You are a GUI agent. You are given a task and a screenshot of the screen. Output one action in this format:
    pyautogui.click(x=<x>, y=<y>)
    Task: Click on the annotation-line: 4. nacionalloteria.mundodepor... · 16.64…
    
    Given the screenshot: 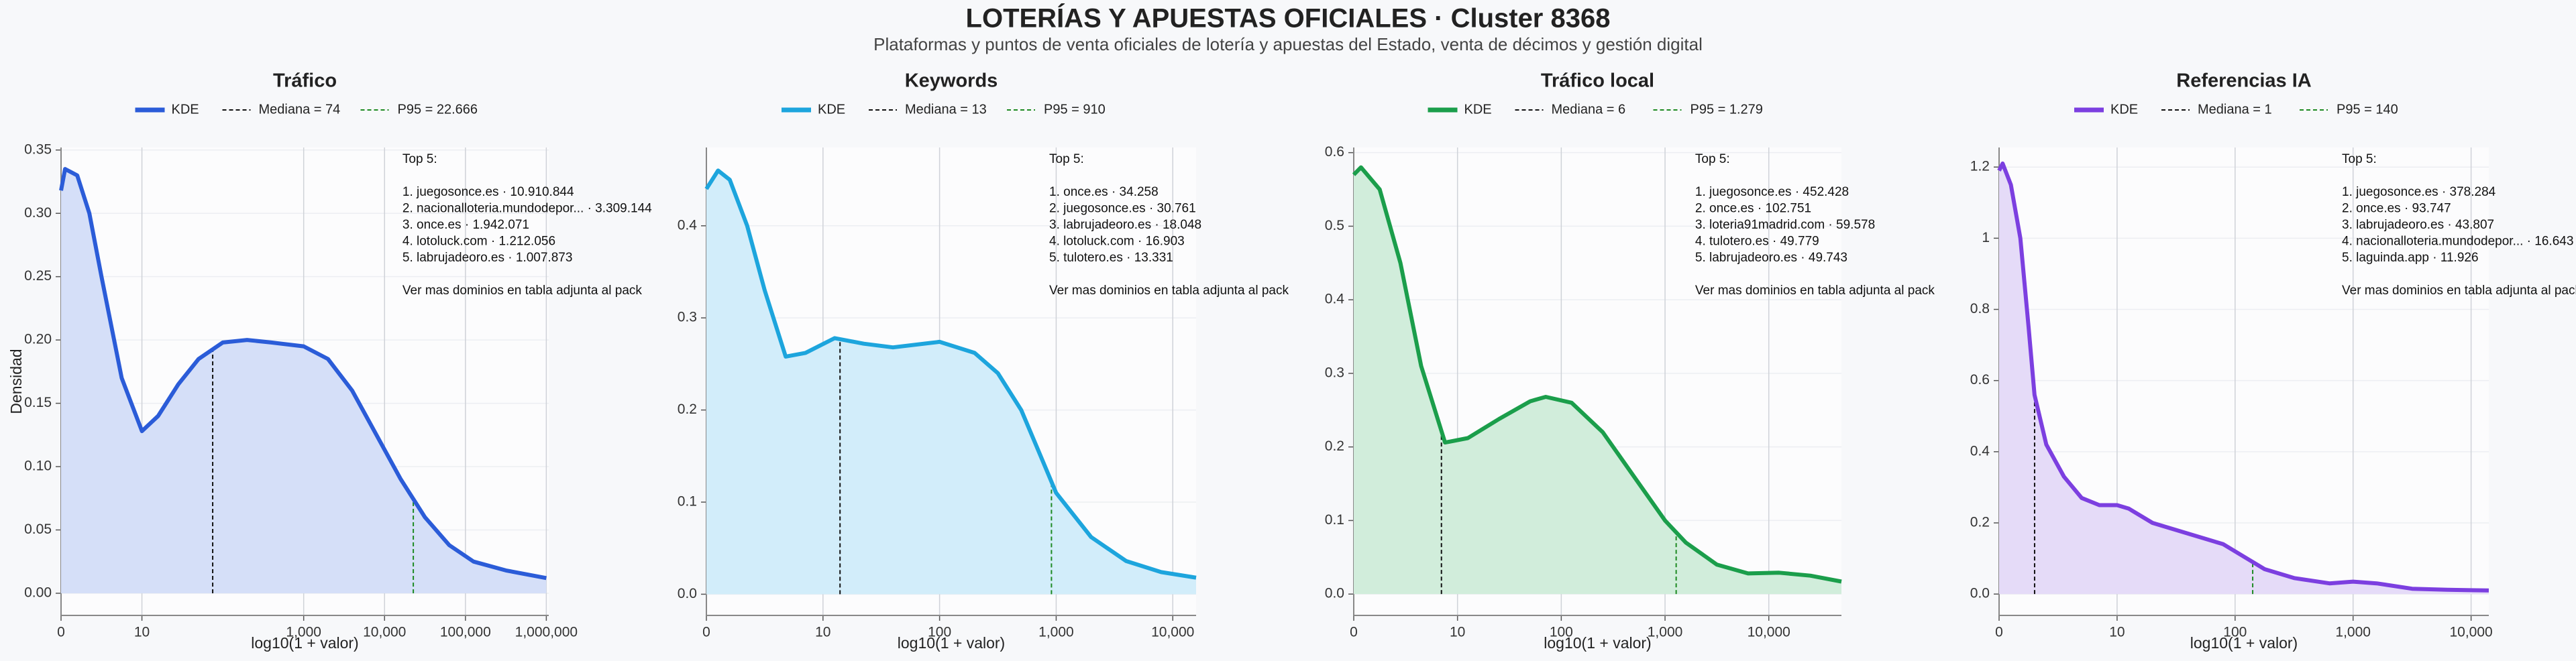 What is the action you would take?
    pyautogui.click(x=2457, y=242)
    